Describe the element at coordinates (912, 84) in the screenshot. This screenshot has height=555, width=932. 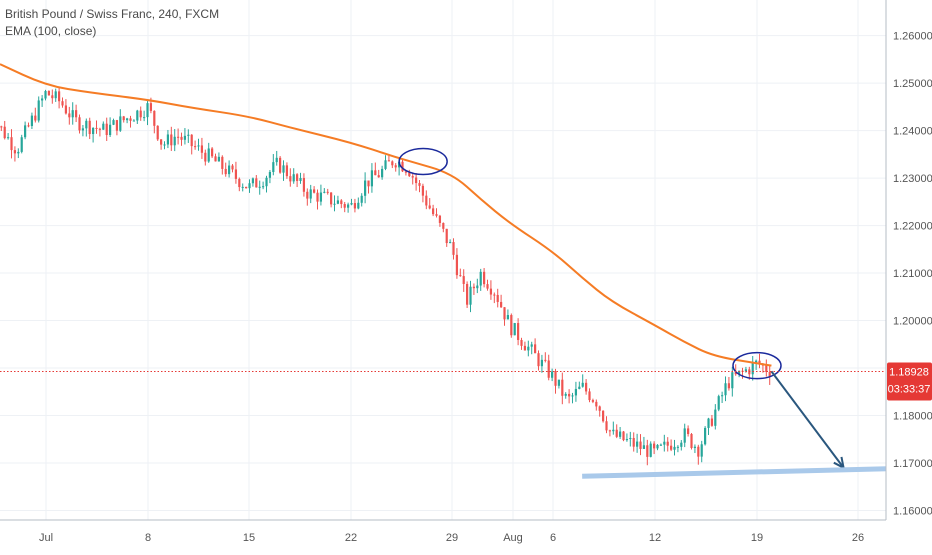
I see `price-tick-label: 1.25000` at that location.